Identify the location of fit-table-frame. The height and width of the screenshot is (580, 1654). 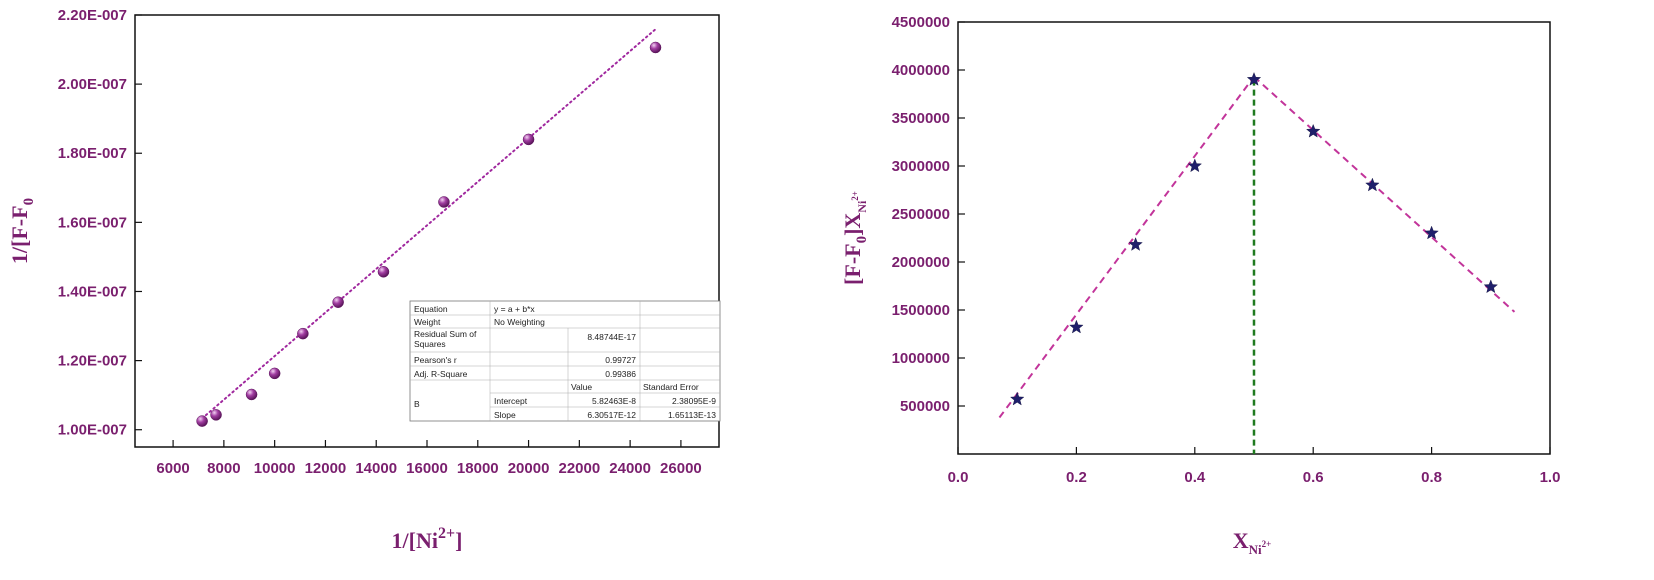
(565, 361).